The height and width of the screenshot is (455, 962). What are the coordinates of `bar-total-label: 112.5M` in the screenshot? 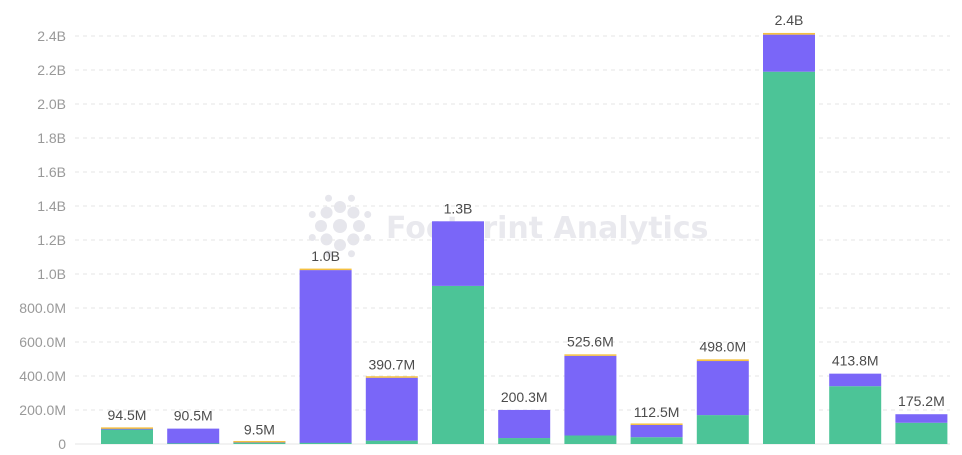 It's located at (657, 412).